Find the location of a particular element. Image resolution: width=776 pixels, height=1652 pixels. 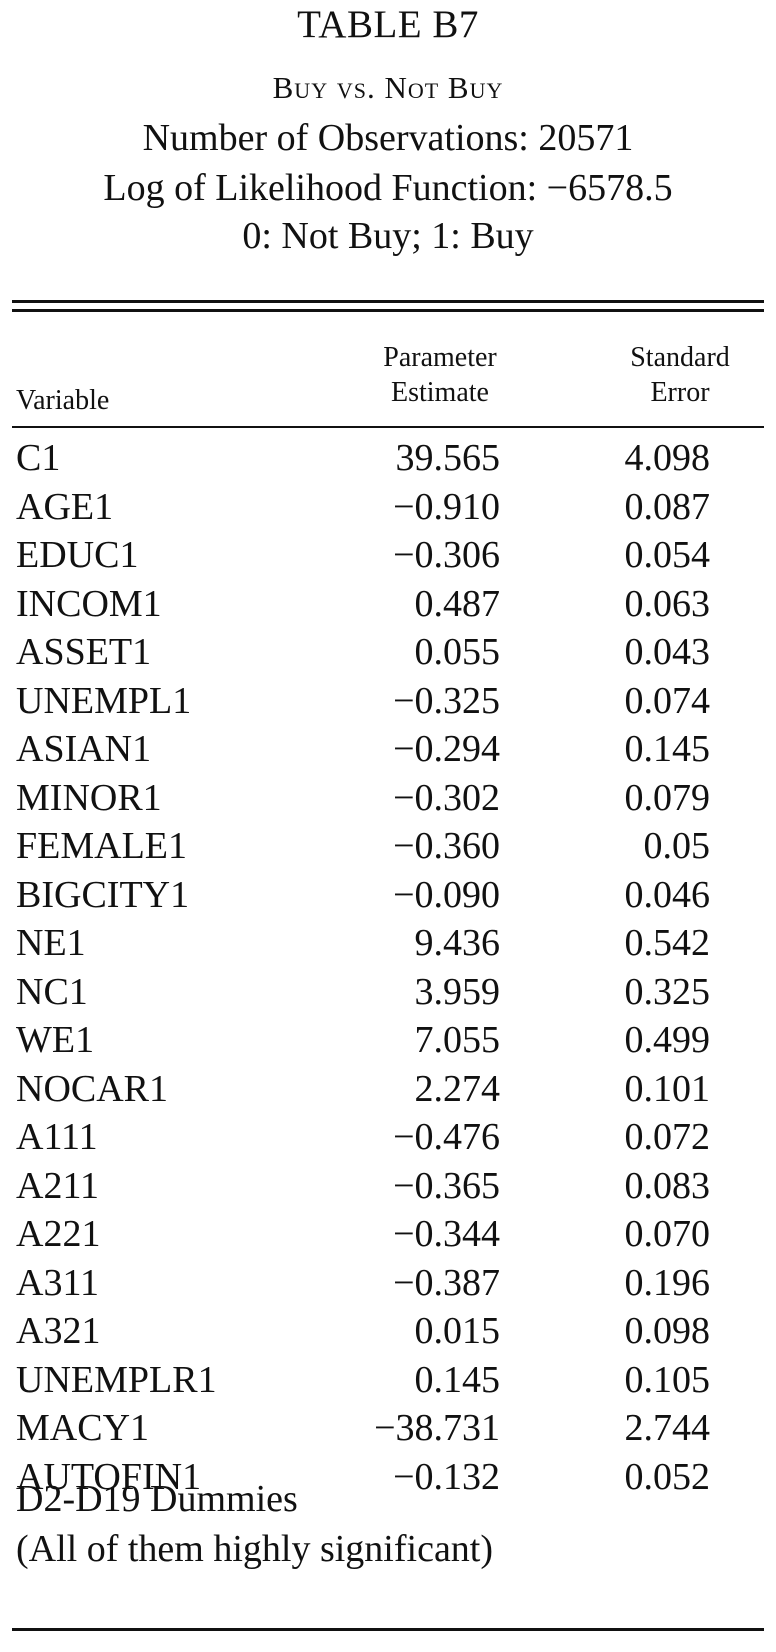

variable-cell: MINOR1 is located at coordinates (89, 797).